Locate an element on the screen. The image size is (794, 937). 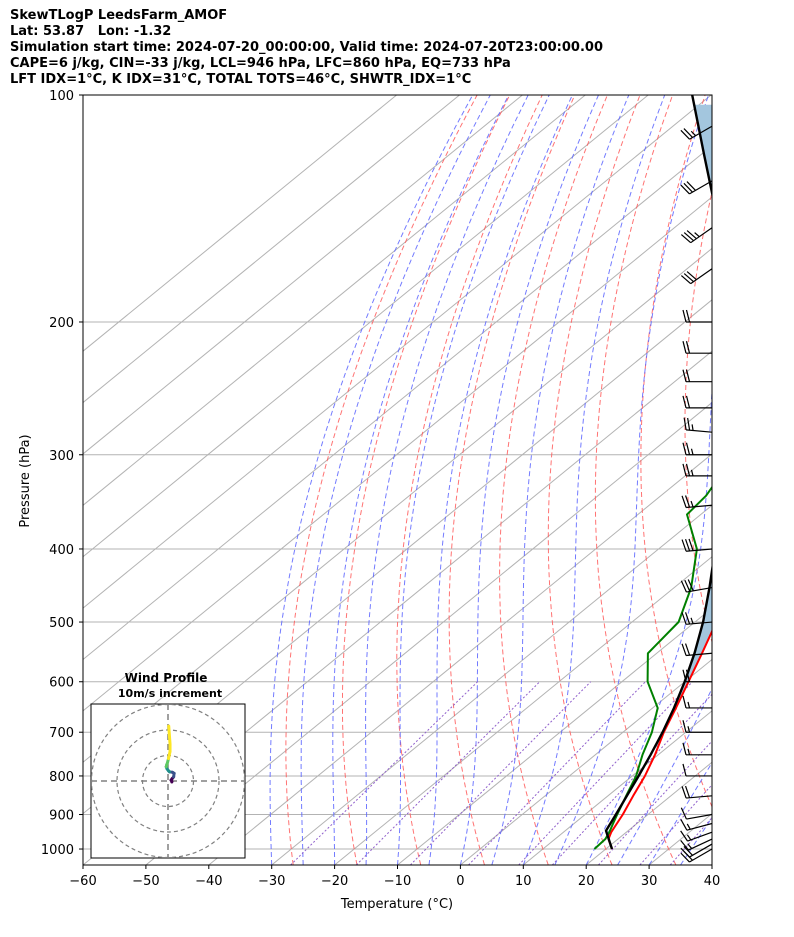
y-tick-label: 300 is located at coordinates (61, 456).